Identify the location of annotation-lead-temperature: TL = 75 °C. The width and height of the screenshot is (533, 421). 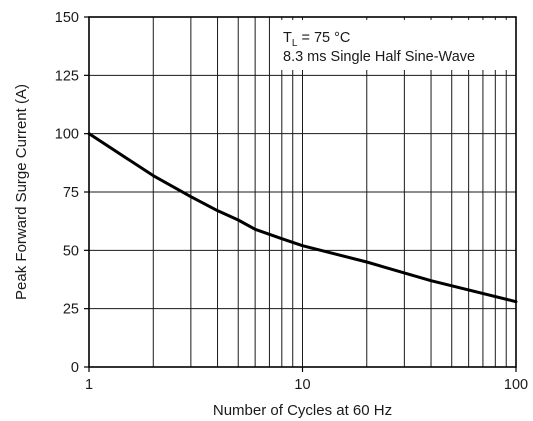
(316, 39).